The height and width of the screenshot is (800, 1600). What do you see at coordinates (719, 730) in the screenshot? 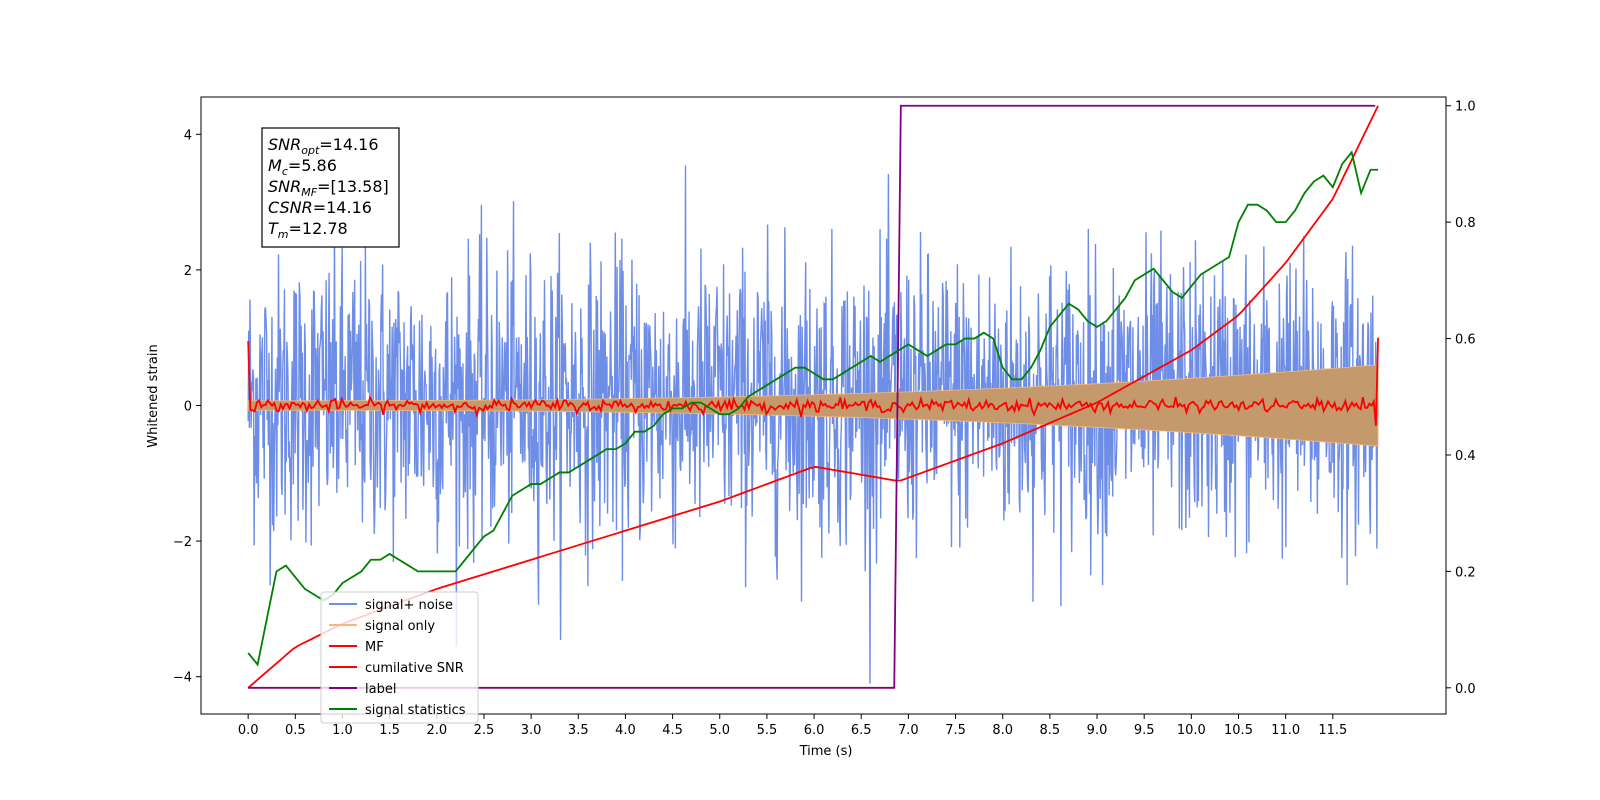
I see `x-tick-label: 5.0` at bounding box center [719, 730].